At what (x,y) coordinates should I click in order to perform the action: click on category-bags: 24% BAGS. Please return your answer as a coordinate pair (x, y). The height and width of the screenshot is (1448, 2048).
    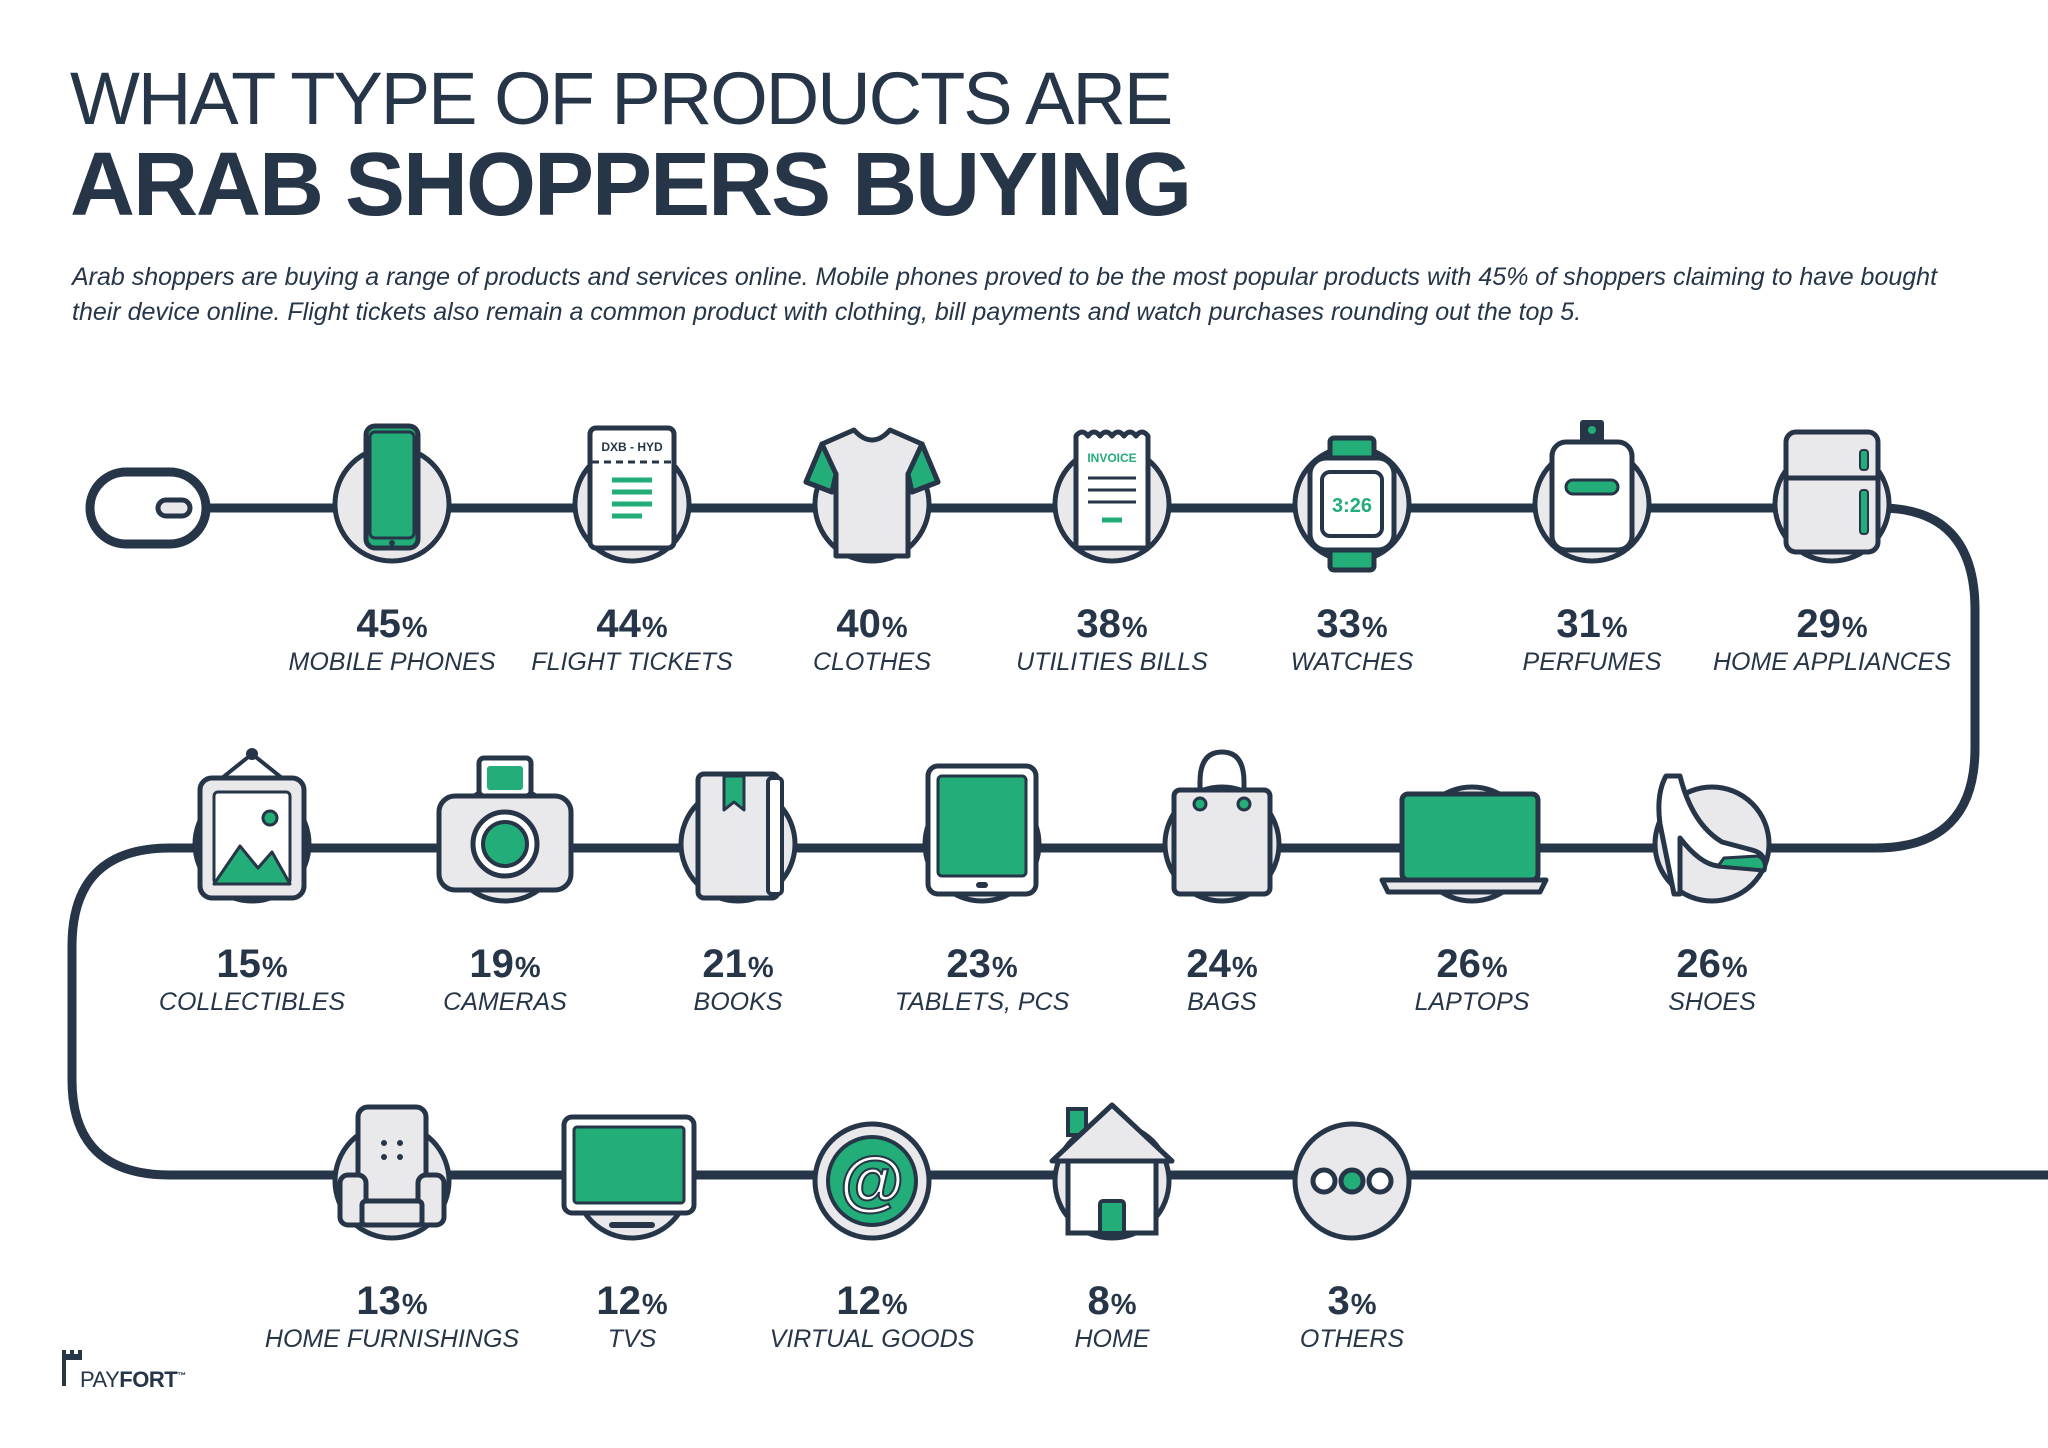
    Looking at the image, I should click on (1222, 896).